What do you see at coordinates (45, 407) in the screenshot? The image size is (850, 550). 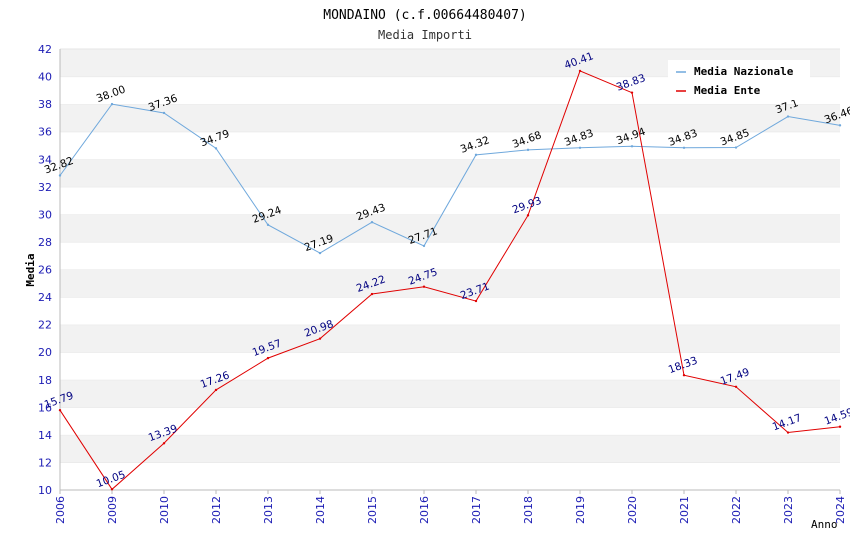 I see `y-tick-label: 16` at bounding box center [45, 407].